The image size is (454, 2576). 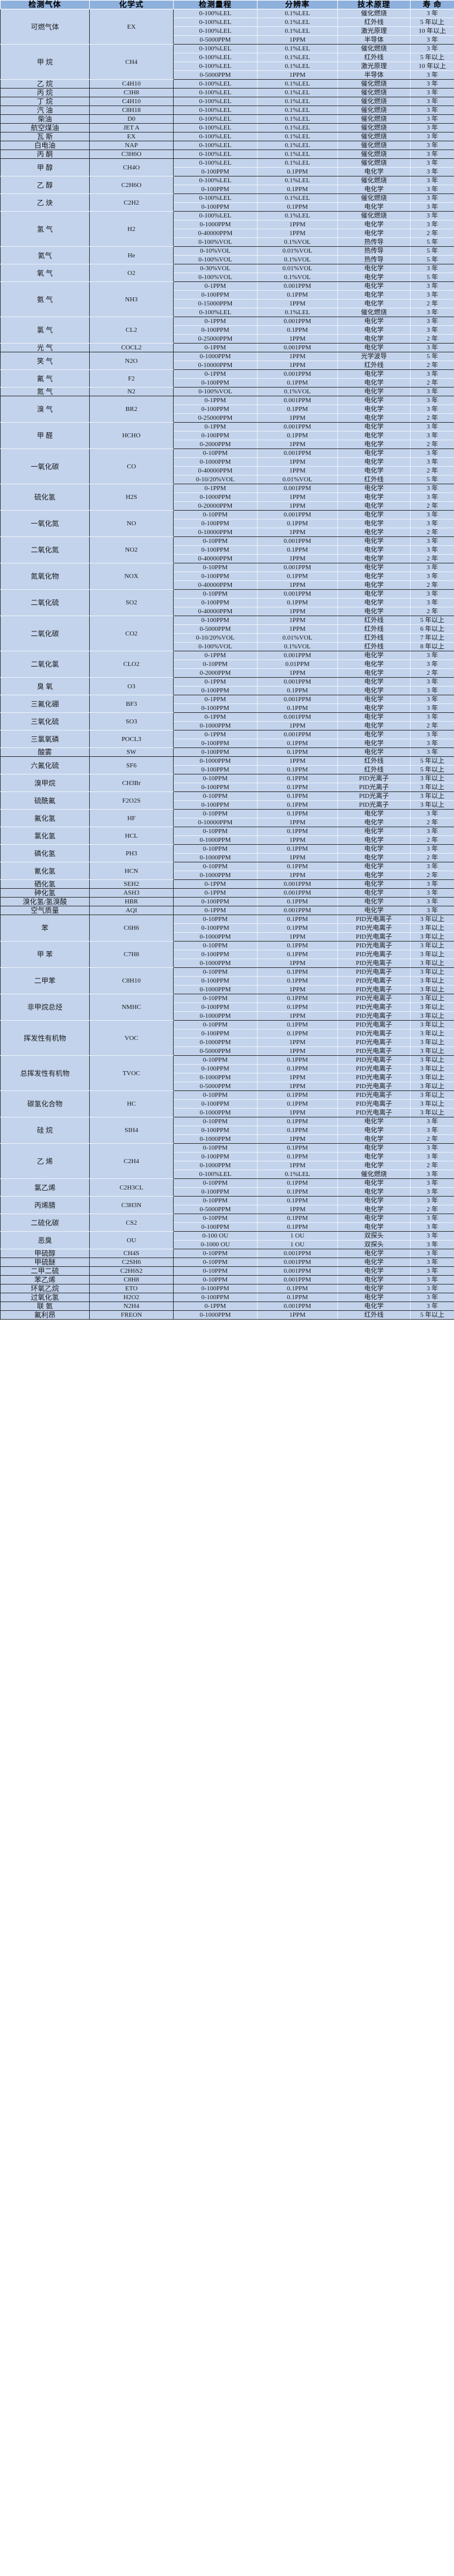 What do you see at coordinates (215, 181) in the screenshot?
I see `cell-detection-range: 0-100%LEL` at bounding box center [215, 181].